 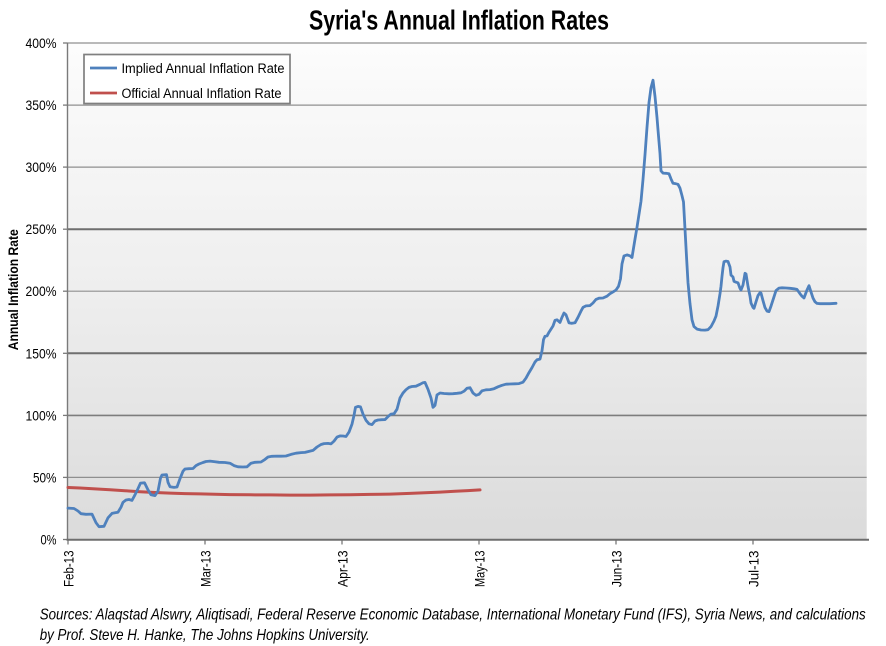 What do you see at coordinates (203, 68) in the screenshot?
I see `svg-text: Implied Annual Inflation Rate` at bounding box center [203, 68].